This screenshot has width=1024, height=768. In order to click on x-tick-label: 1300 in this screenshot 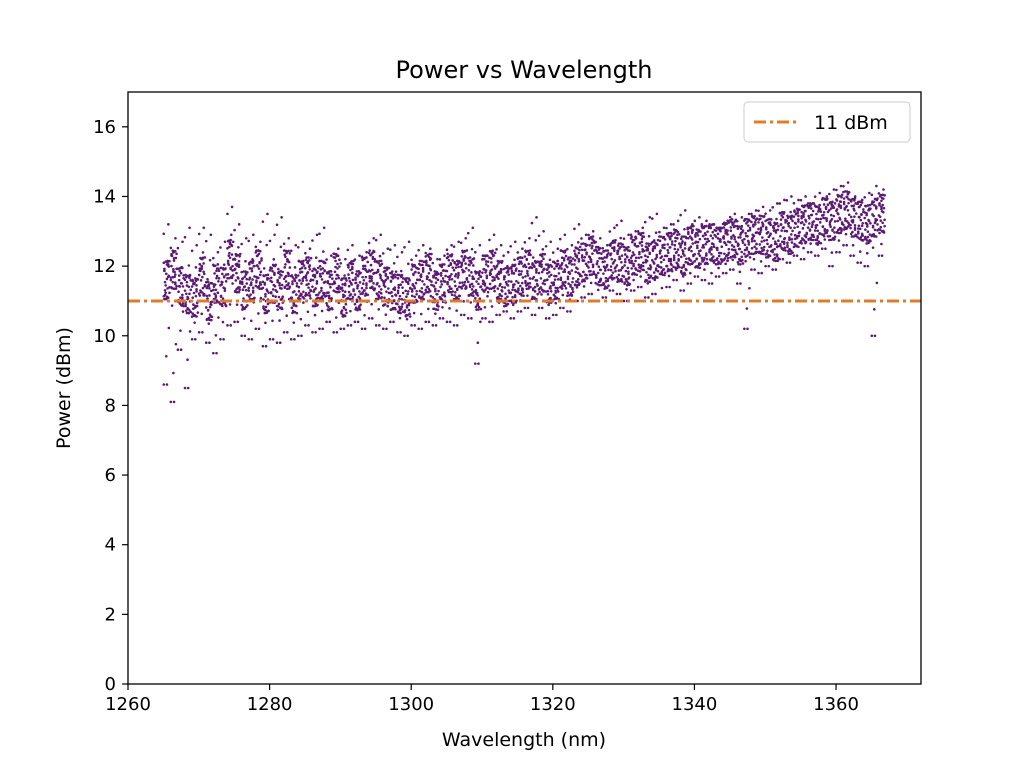, I will do `click(411, 704)`.